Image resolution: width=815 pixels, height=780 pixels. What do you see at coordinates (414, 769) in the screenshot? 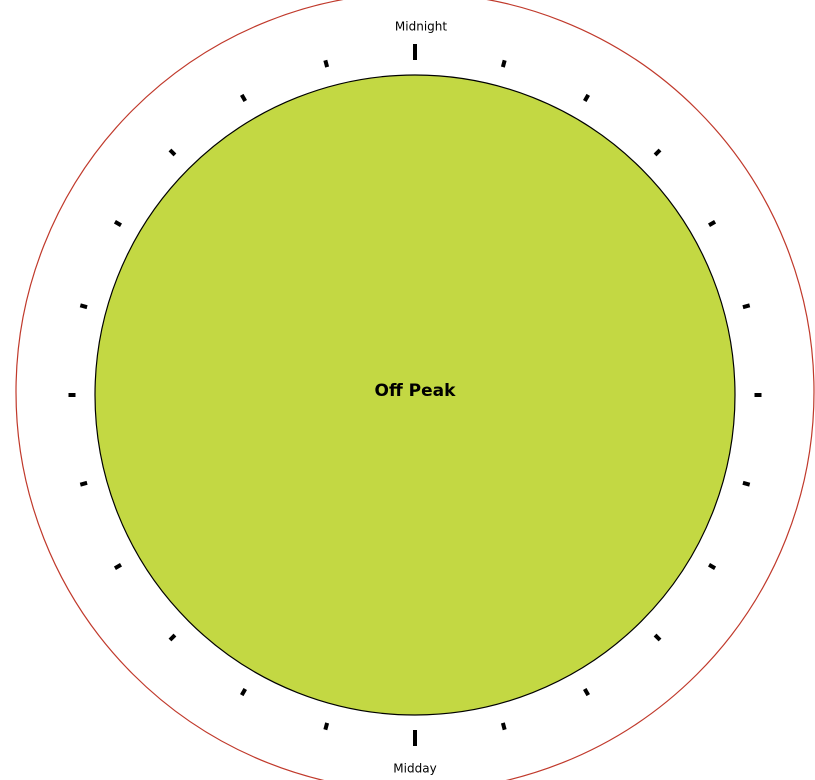
I see `bottom-label: Midday` at bounding box center [414, 769].